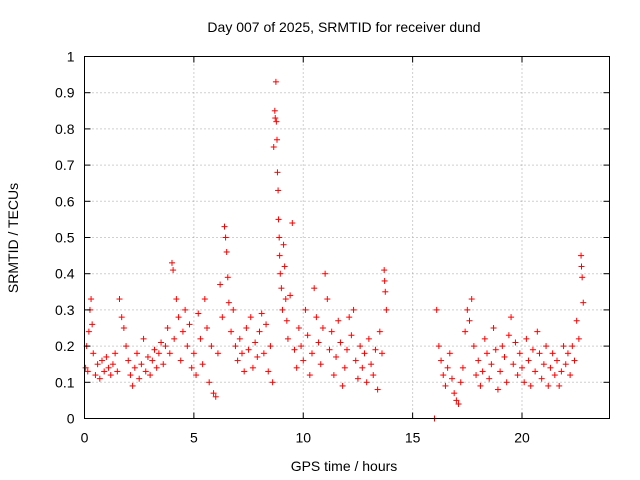  What do you see at coordinates (65, 310) in the screenshot?
I see `y-tick-label: 0.3` at bounding box center [65, 310].